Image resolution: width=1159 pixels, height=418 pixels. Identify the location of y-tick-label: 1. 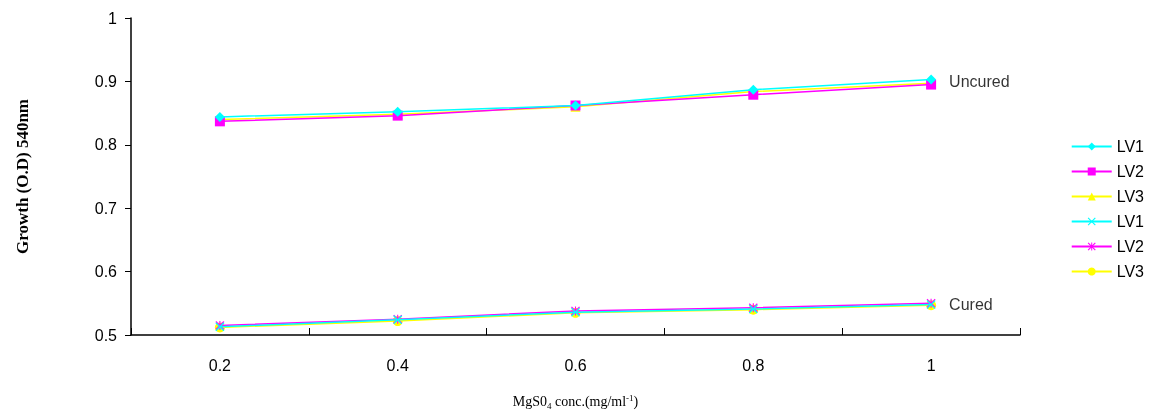
(113, 18).